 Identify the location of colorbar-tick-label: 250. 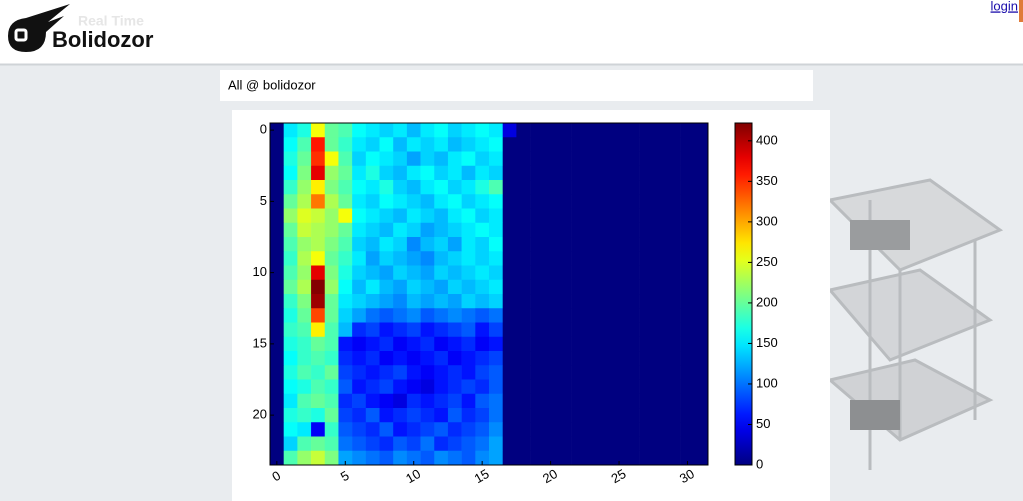
(767, 261).